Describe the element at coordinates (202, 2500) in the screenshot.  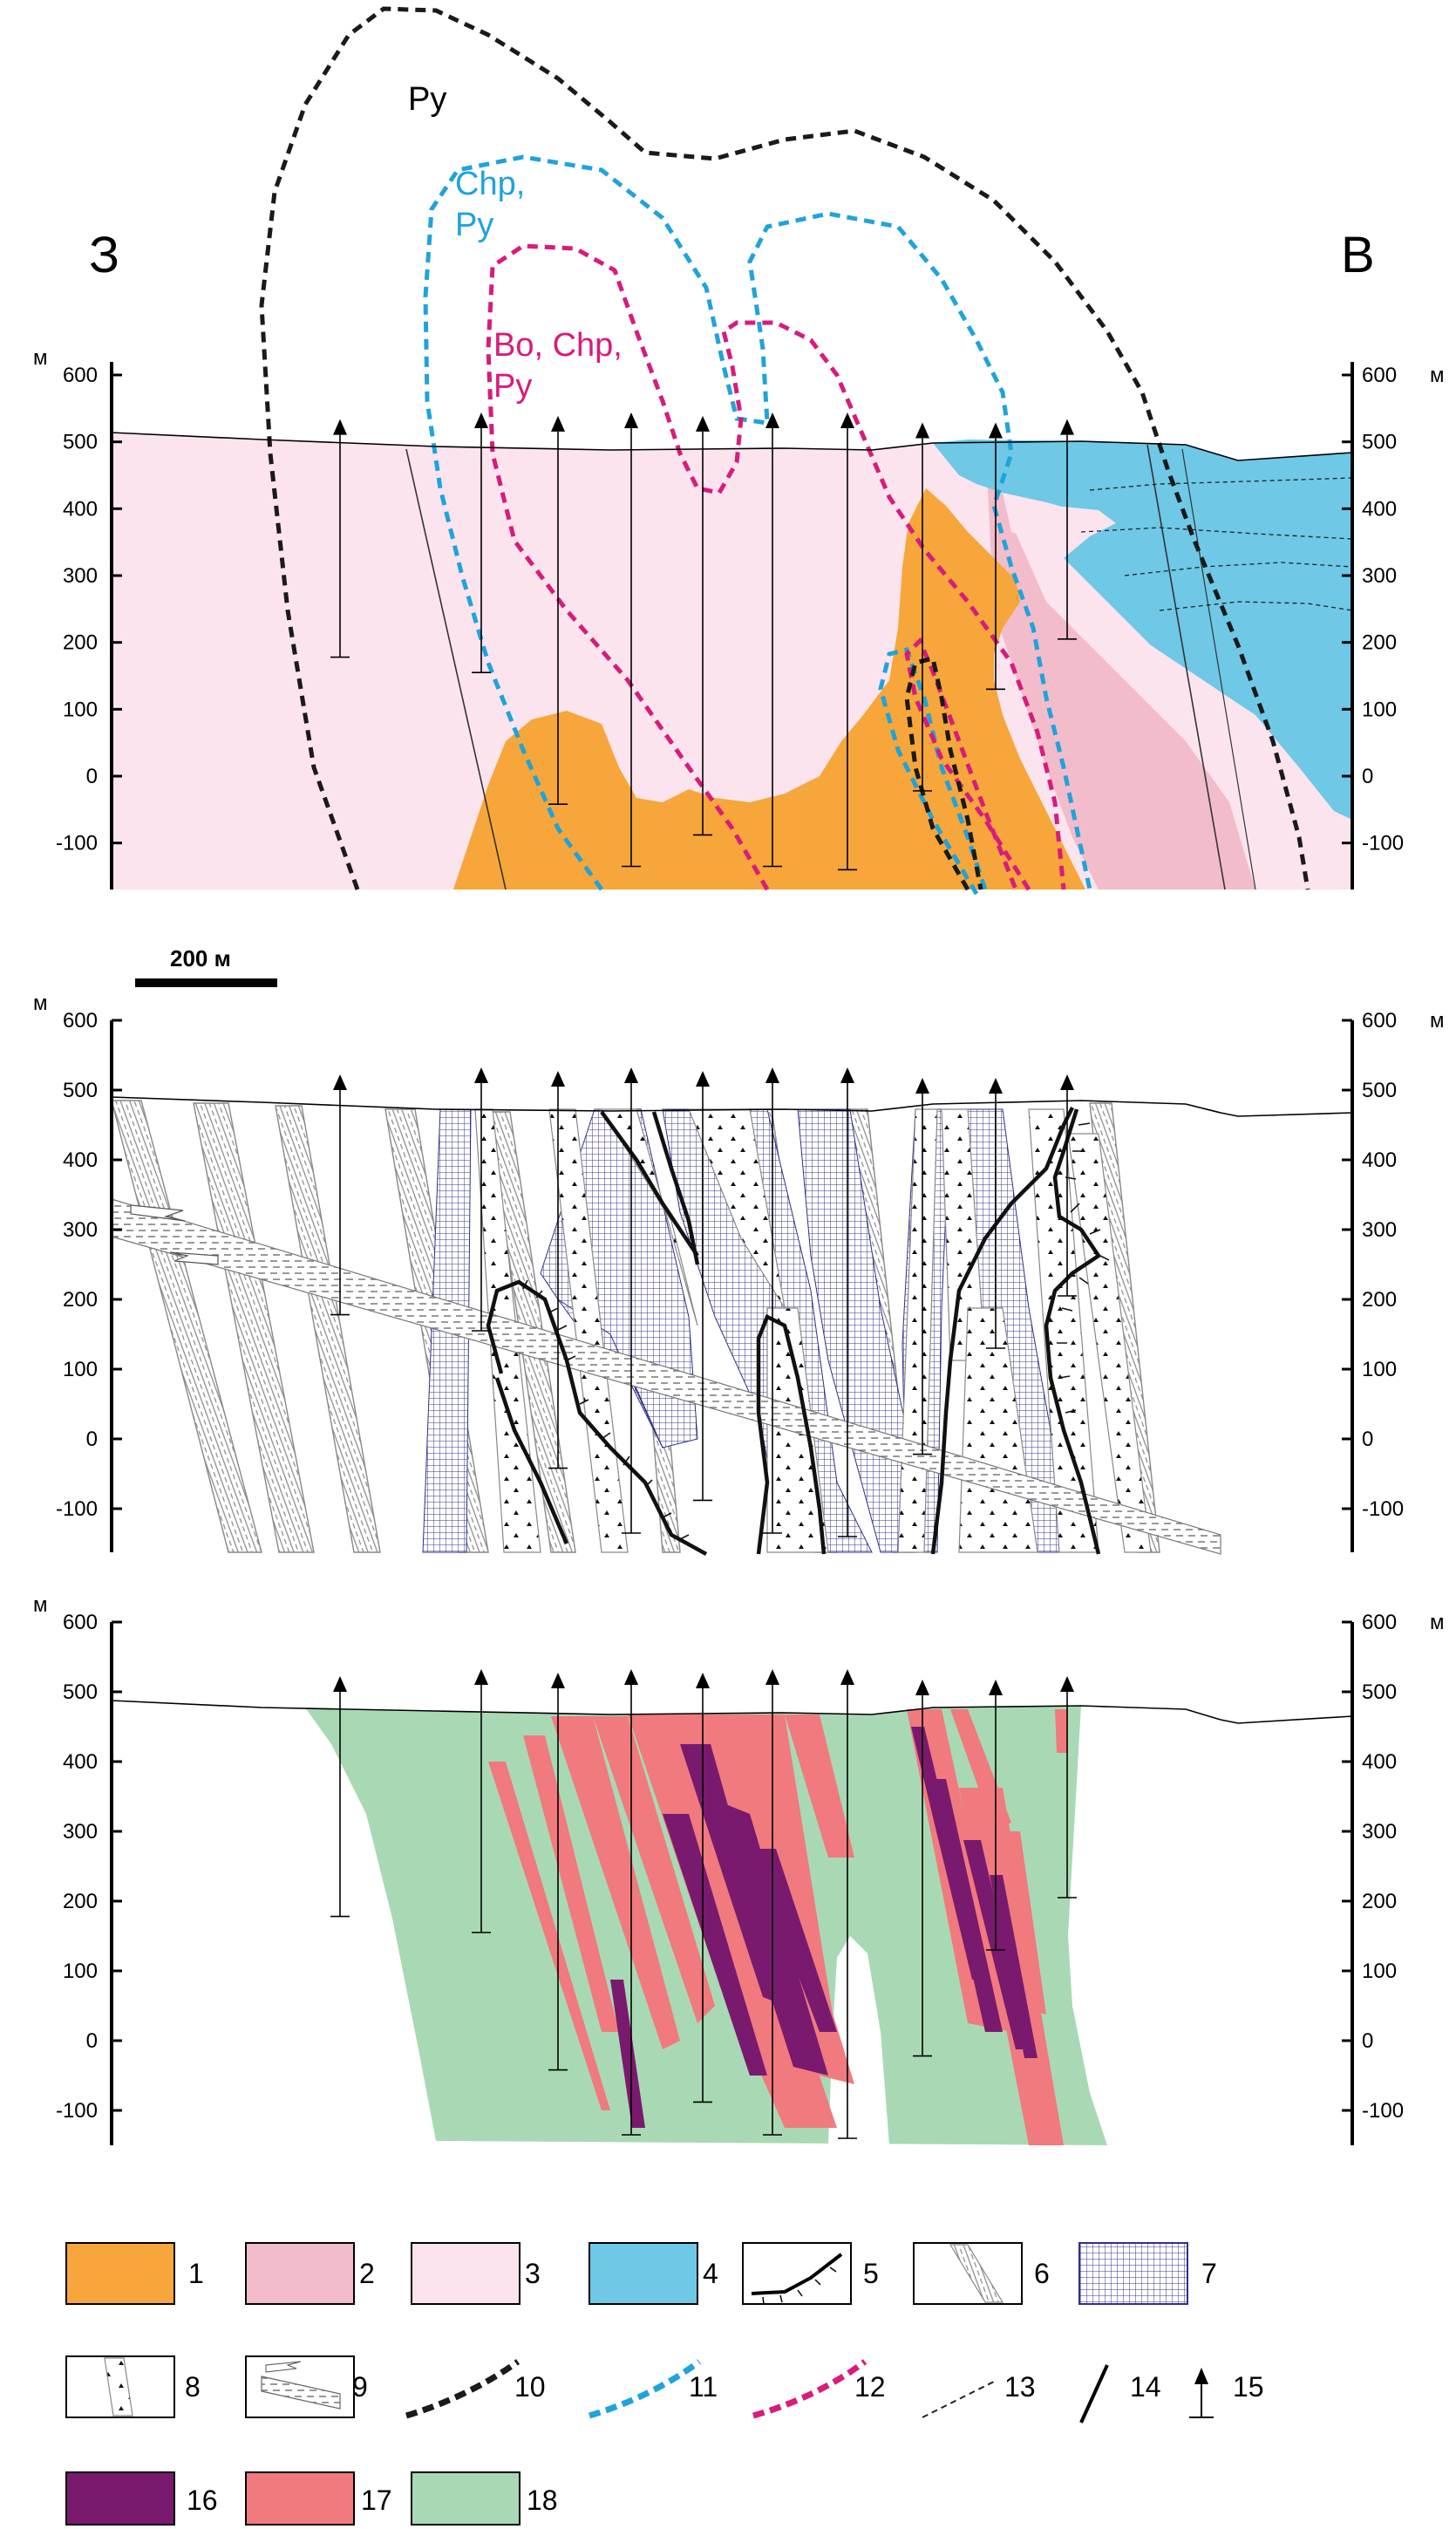
I see `svg-text: 16` at that location.